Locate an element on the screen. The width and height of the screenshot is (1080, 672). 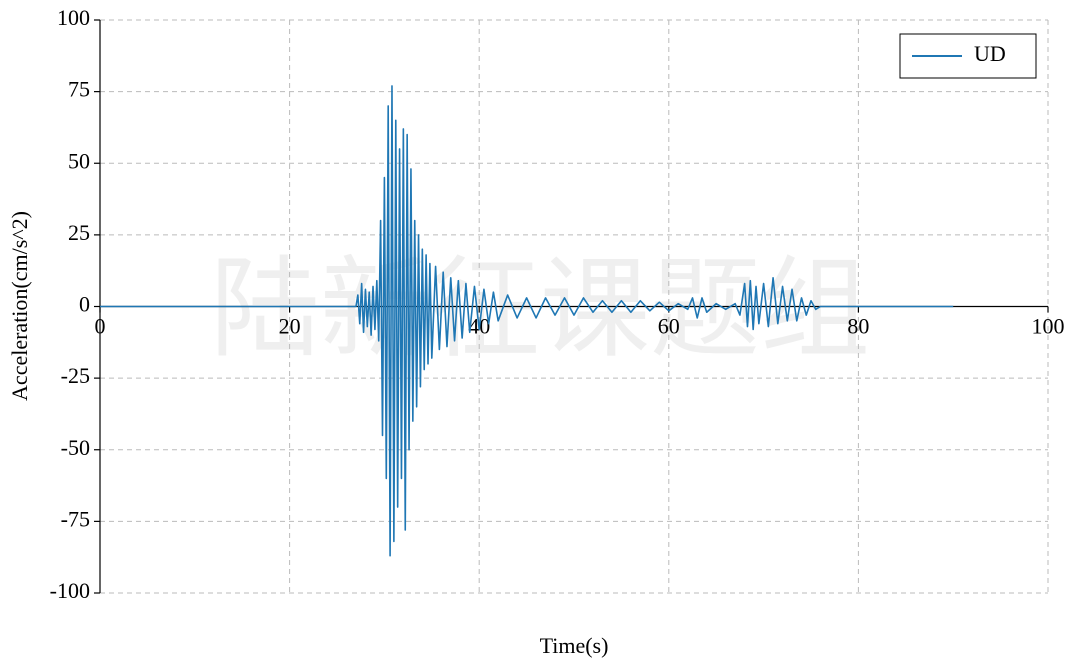
y-tick-label: 0 is located at coordinates (84, 304).